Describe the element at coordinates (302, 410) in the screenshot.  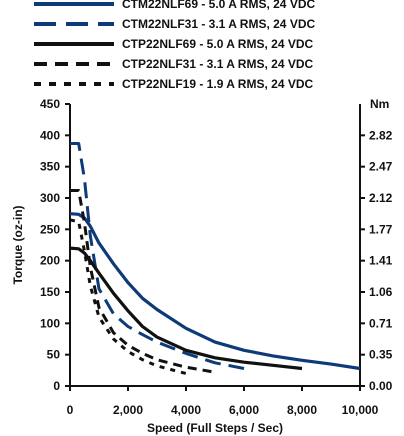
I see `x-tick-label: 8,000` at that location.